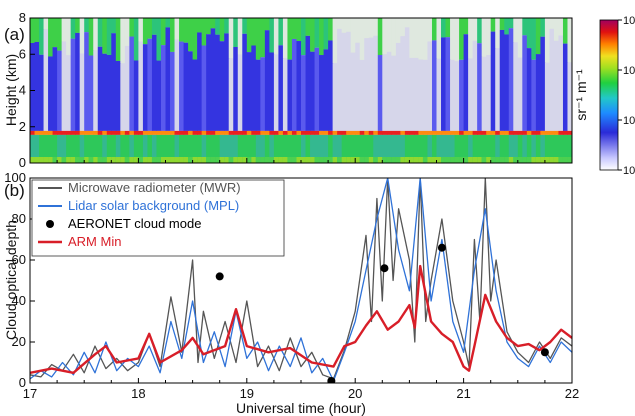  Describe the element at coordinates (19, 280) in the screenshot. I see `panel-b-y-axis: 0 20 40 60 80 100` at that location.